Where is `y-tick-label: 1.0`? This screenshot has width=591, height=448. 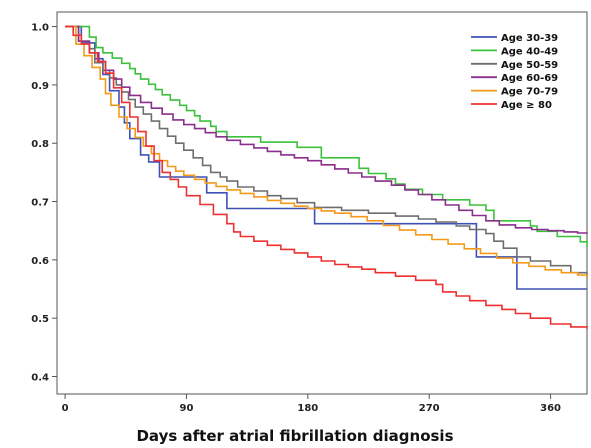 y-tick-label: 1.0 is located at coordinates (40, 28).